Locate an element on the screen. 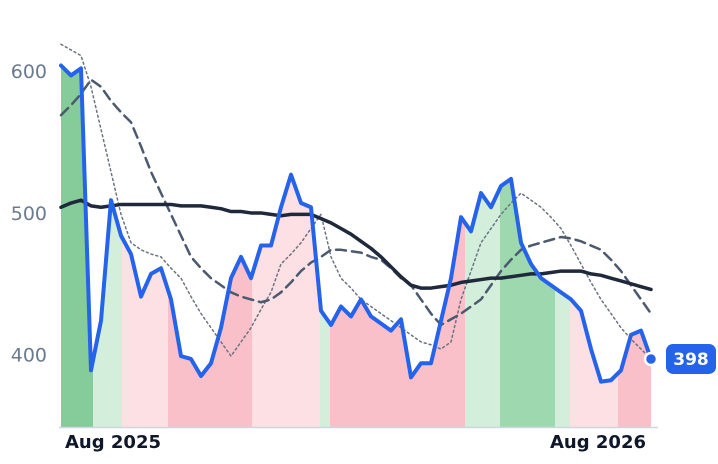 Image resolution: width=718 pixels, height=464 pixels. last-point is located at coordinates (651, 359).